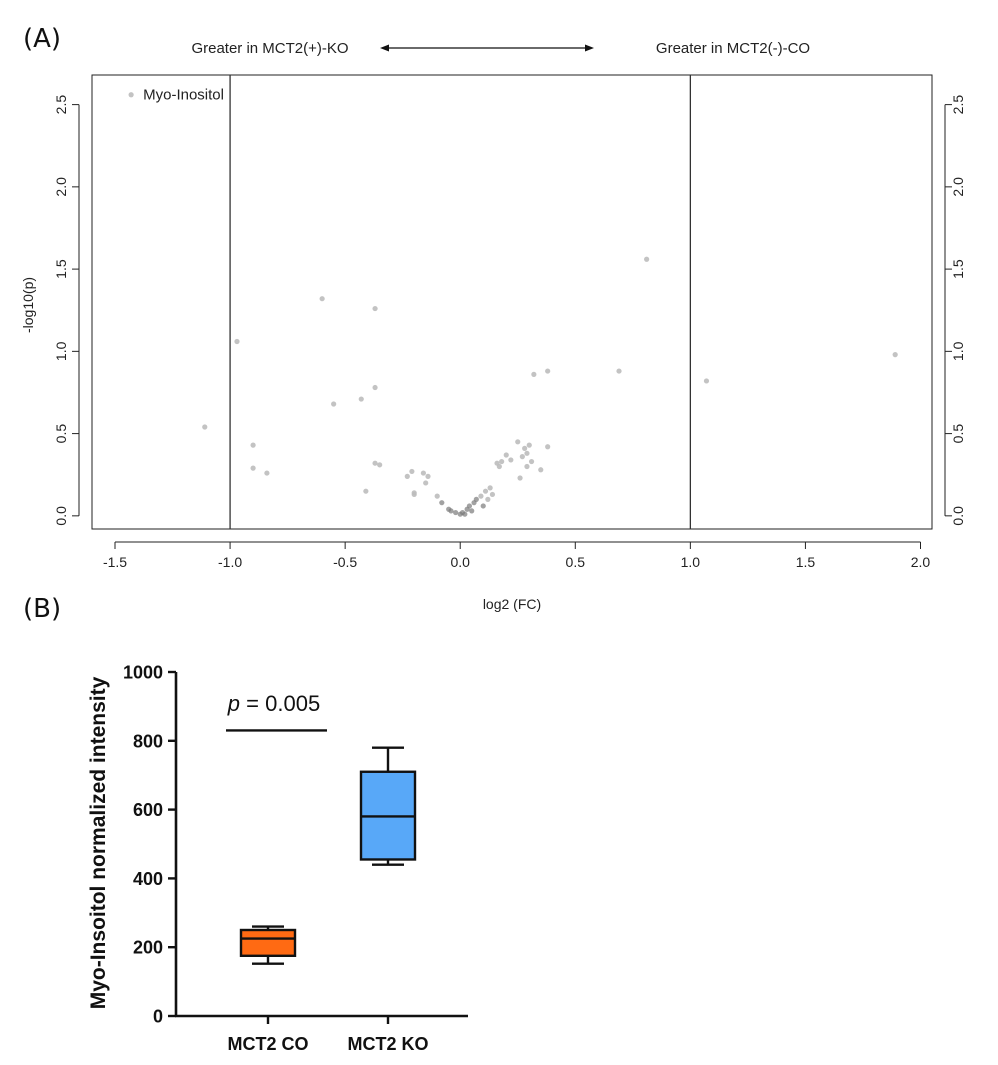 The height and width of the screenshot is (1065, 998). Describe the element at coordinates (576, 562) in the screenshot. I see `x-tick-label: 0.5` at that location.